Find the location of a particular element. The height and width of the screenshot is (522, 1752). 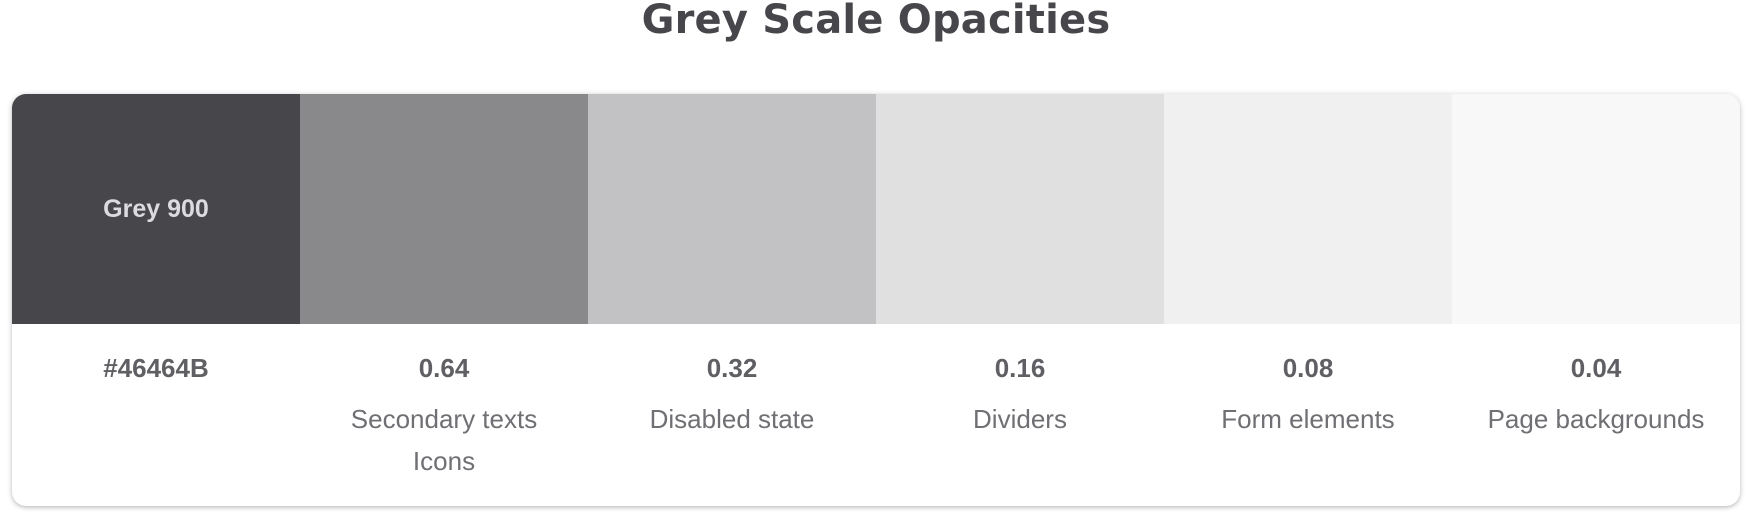

swatch-info: 0.04 Page backgrounds is located at coordinates (1596, 415).